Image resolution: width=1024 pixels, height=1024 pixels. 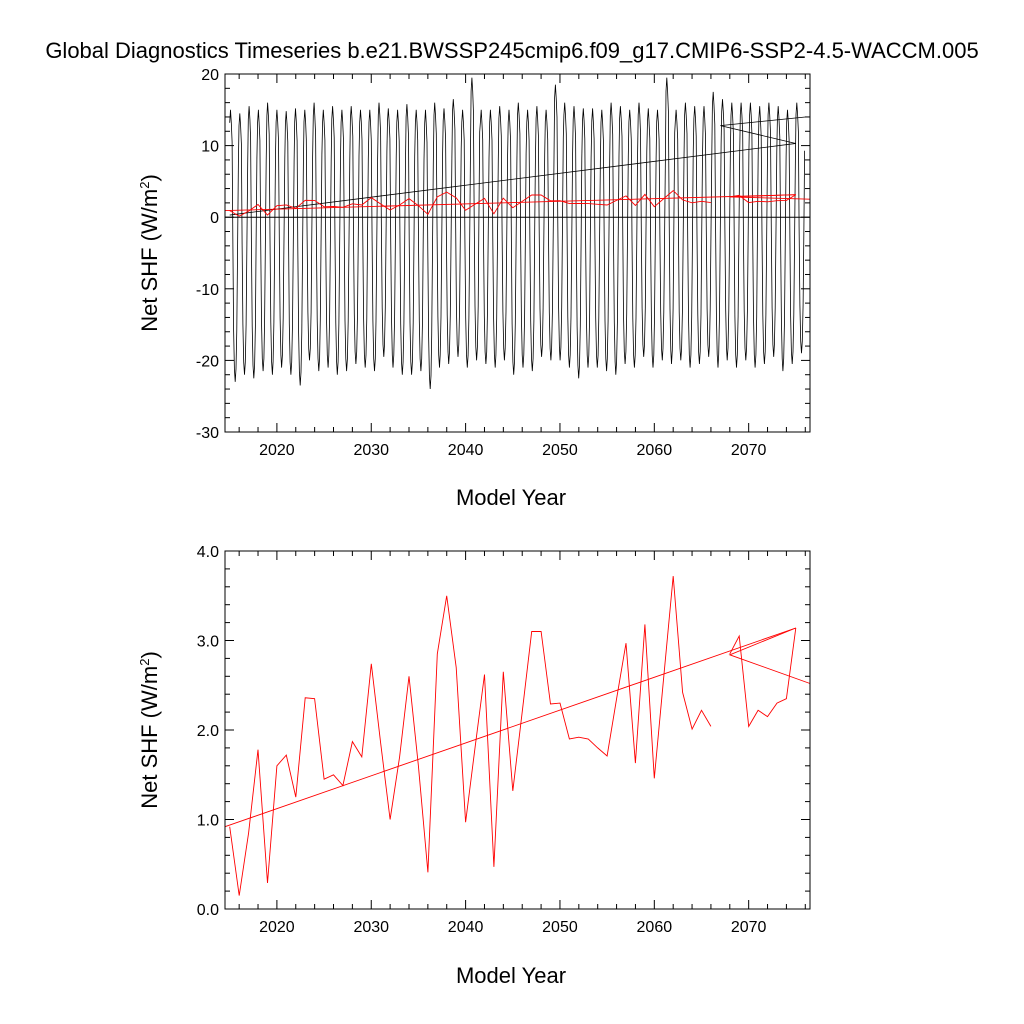 I want to click on y-tick-label: 3.0, so click(x=208, y=642).